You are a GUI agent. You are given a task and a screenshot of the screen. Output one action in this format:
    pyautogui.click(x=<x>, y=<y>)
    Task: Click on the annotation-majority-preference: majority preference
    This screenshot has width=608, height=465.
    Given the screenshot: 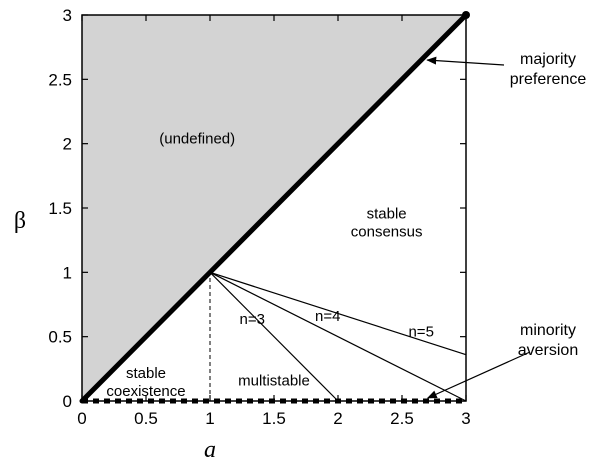 What is the action you would take?
    pyautogui.click(x=548, y=69)
    